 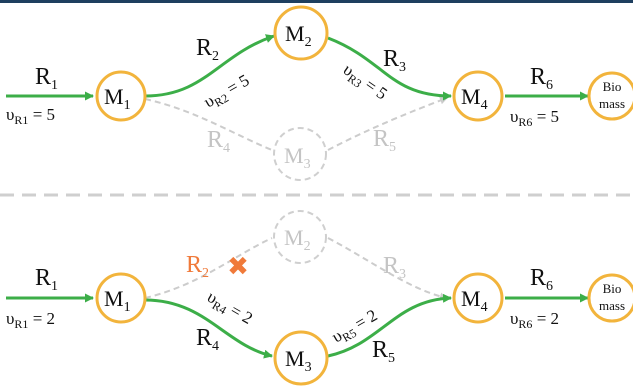 I want to click on bottom-m2-label: M2, so click(x=297, y=239).